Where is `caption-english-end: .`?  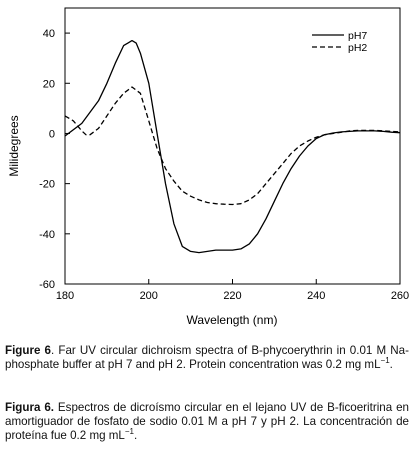
caption-english-end: . is located at coordinates (391, 364).